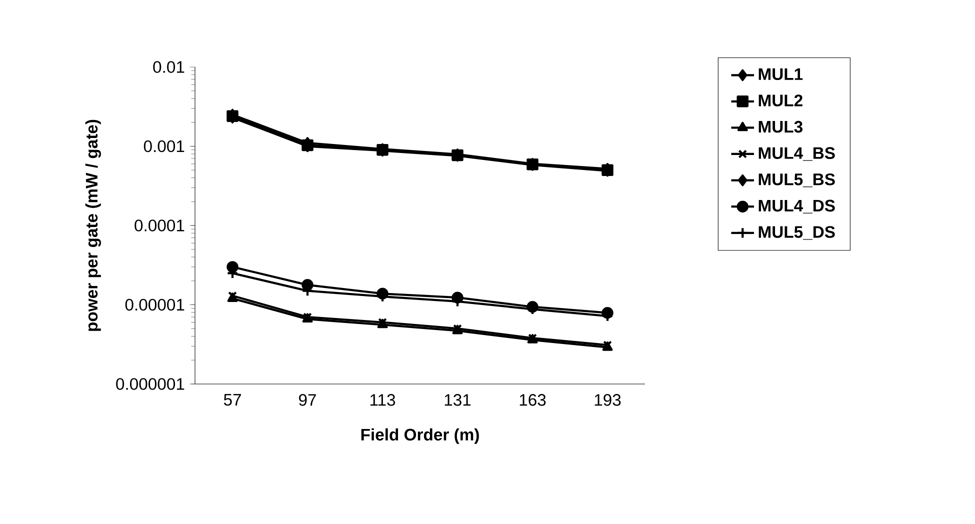 The image size is (975, 524). I want to click on y-tick-label: 0.000001, so click(150, 384).